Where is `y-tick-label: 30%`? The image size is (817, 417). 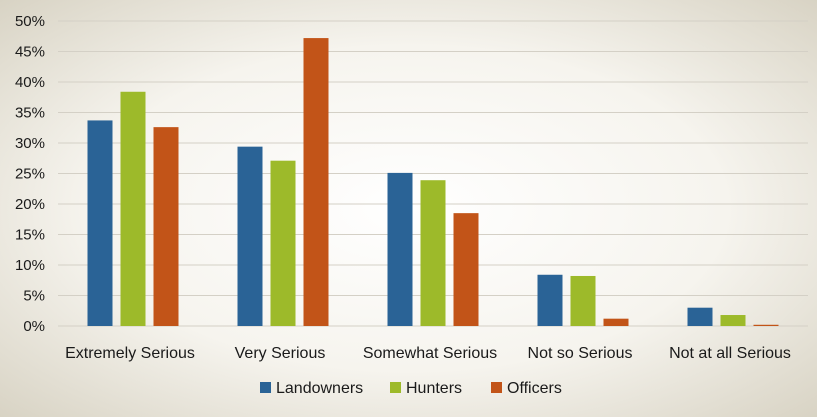 y-tick-label: 30% is located at coordinates (30, 143).